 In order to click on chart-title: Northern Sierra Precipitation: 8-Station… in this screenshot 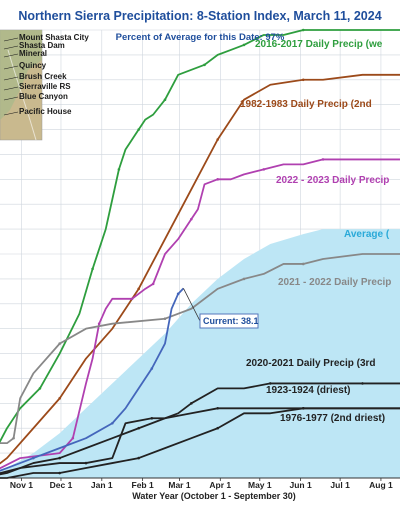, I will do `click(199, 16)`.